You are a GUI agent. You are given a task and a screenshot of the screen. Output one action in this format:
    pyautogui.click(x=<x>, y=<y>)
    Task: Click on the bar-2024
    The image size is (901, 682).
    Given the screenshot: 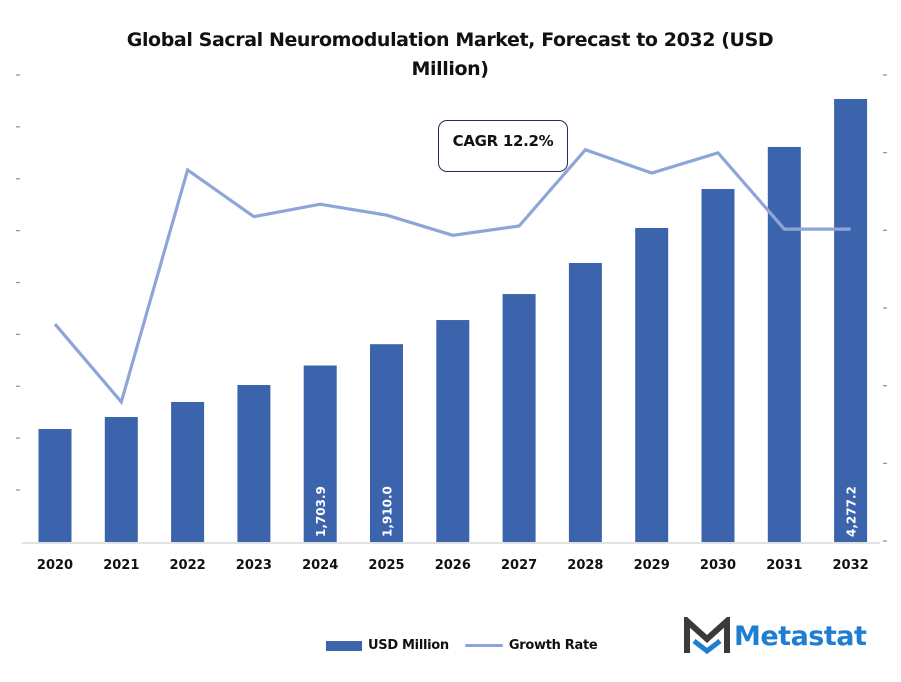 What is the action you would take?
    pyautogui.click(x=320, y=453)
    